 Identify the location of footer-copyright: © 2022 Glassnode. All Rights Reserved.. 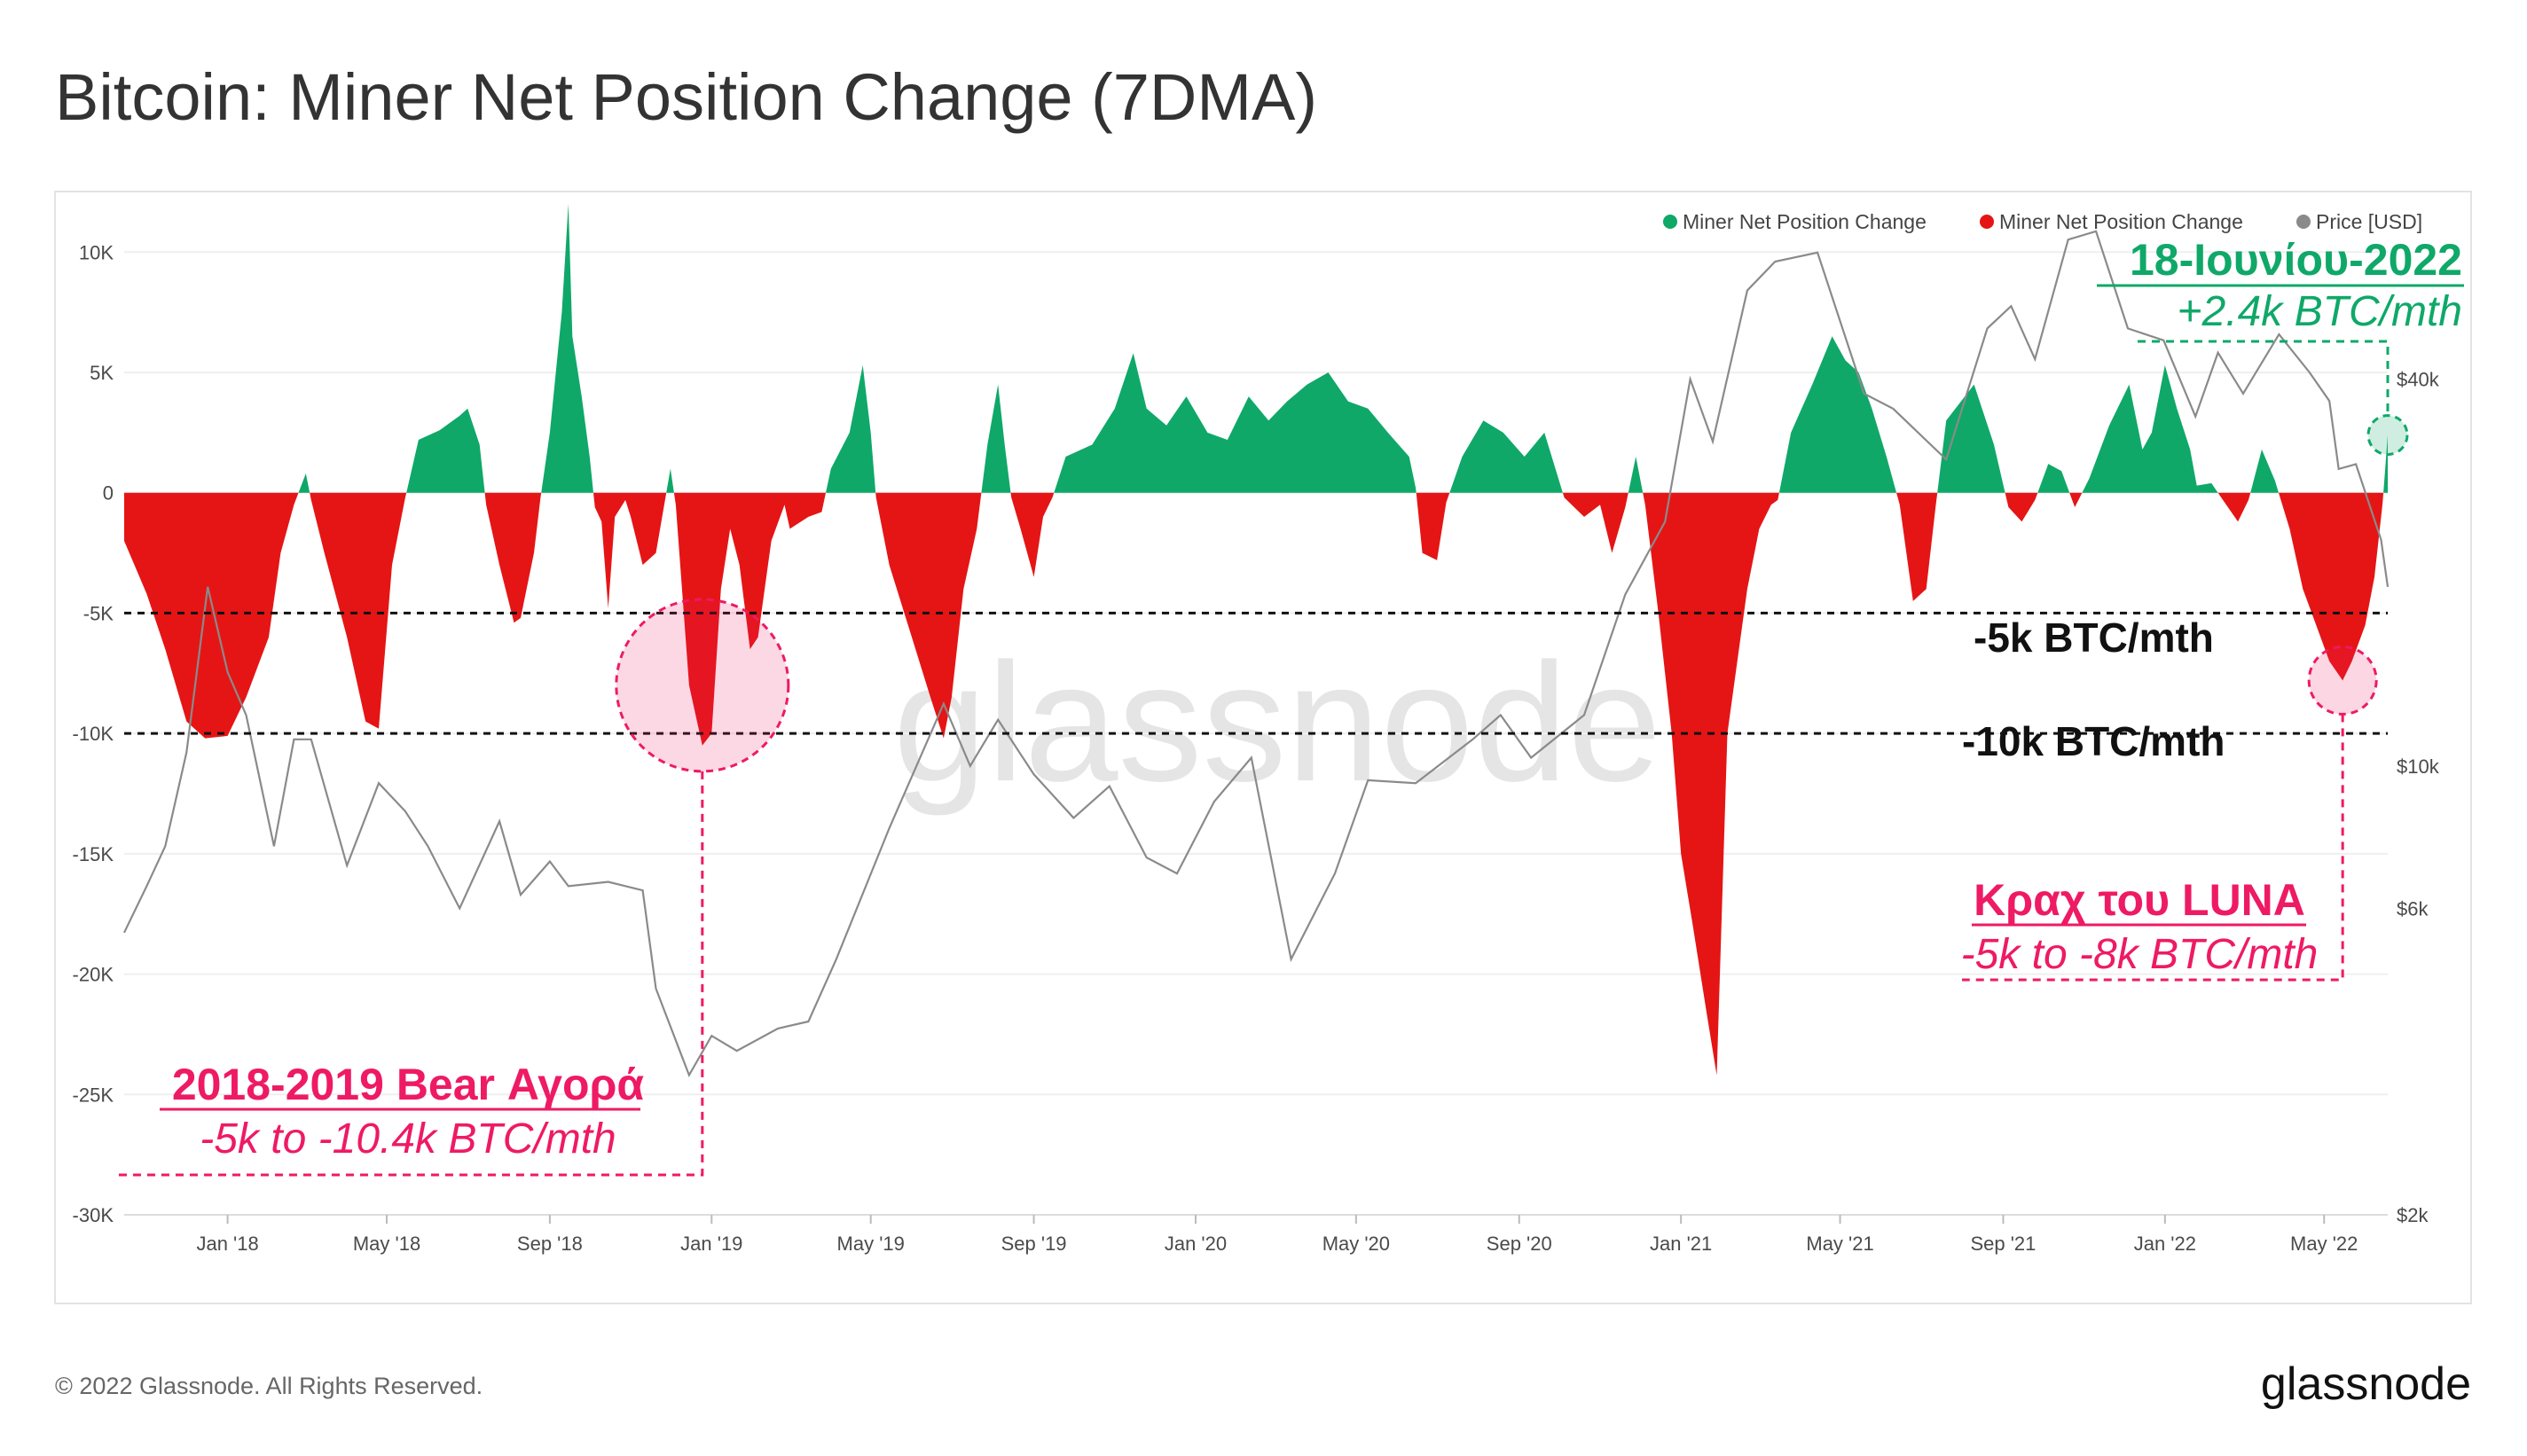
(269, 1386).